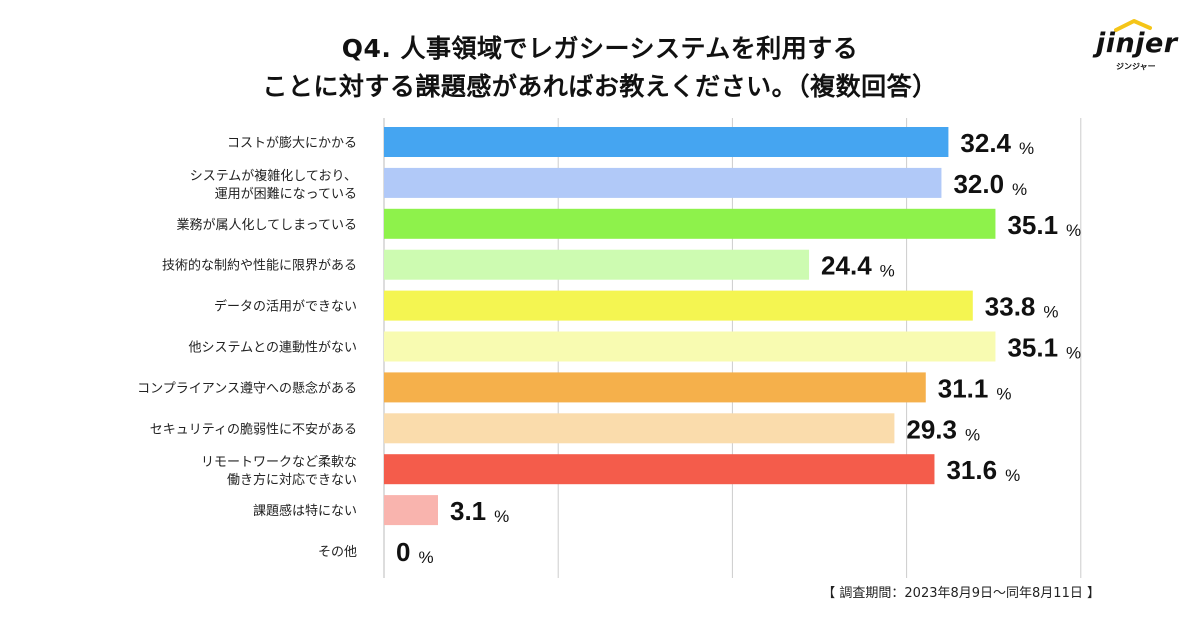 Image resolution: width=1200 pixels, height=630 pixels. What do you see at coordinates (292, 143) in the screenshot?
I see `category-label: コストが膨大にかかる` at bounding box center [292, 143].